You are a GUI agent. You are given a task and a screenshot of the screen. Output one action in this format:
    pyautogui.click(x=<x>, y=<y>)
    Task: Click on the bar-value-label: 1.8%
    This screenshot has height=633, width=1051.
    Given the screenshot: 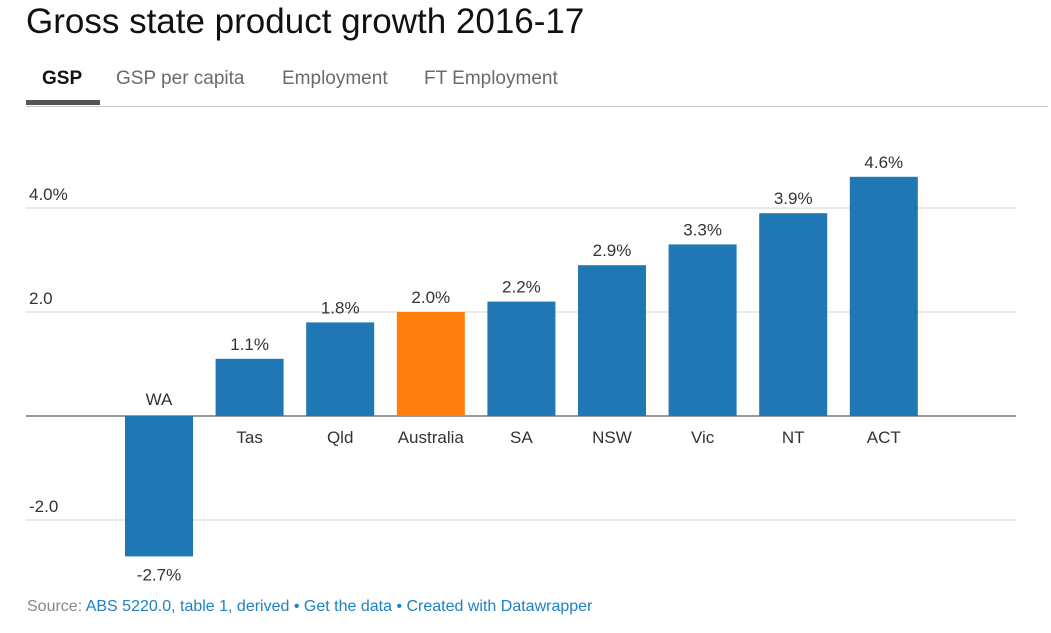 What is the action you would take?
    pyautogui.click(x=340, y=307)
    